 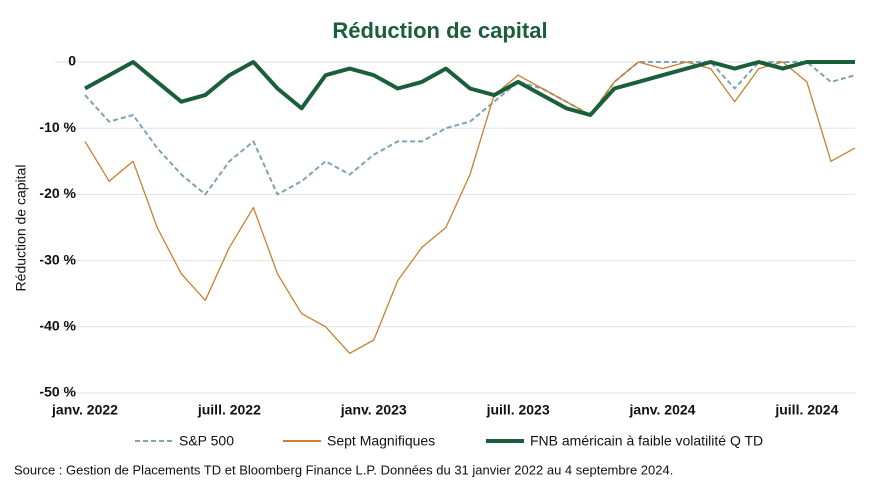 I want to click on legend-label: S&P 500, so click(x=206, y=441).